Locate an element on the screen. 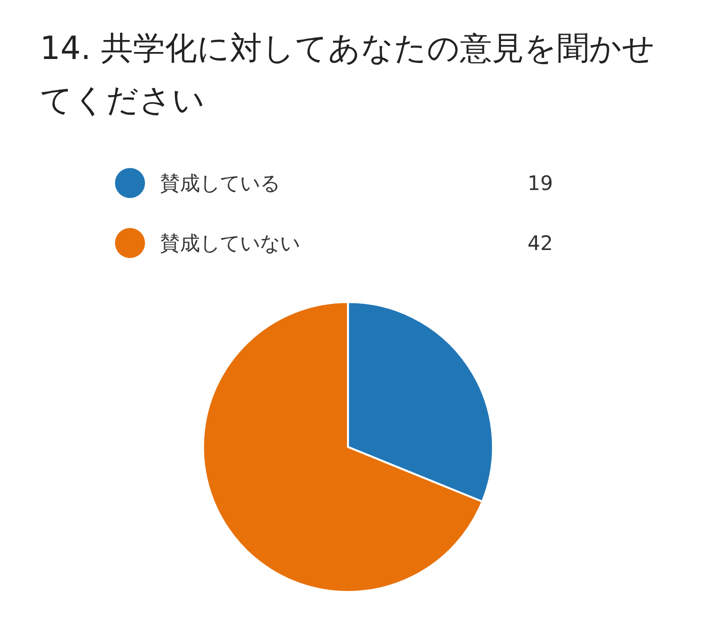 This screenshot has width=712, height=620. data-label: 19 is located at coordinates (540, 183).